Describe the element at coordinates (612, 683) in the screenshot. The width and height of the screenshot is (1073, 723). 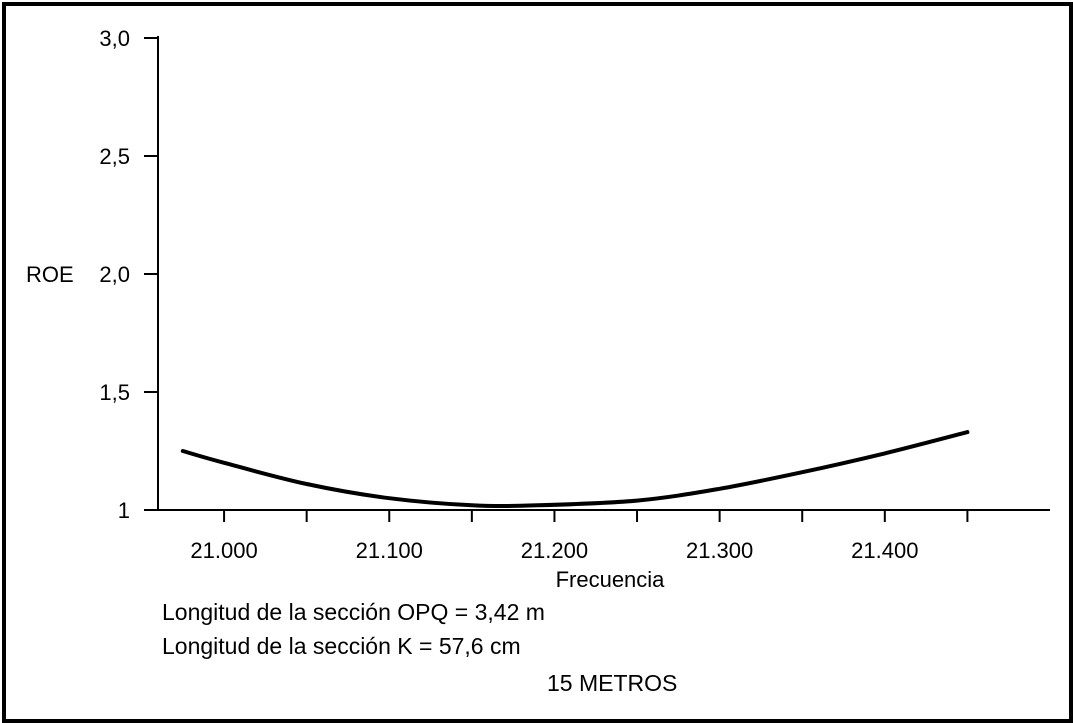
I see `note-band: 15 METROS` at that location.